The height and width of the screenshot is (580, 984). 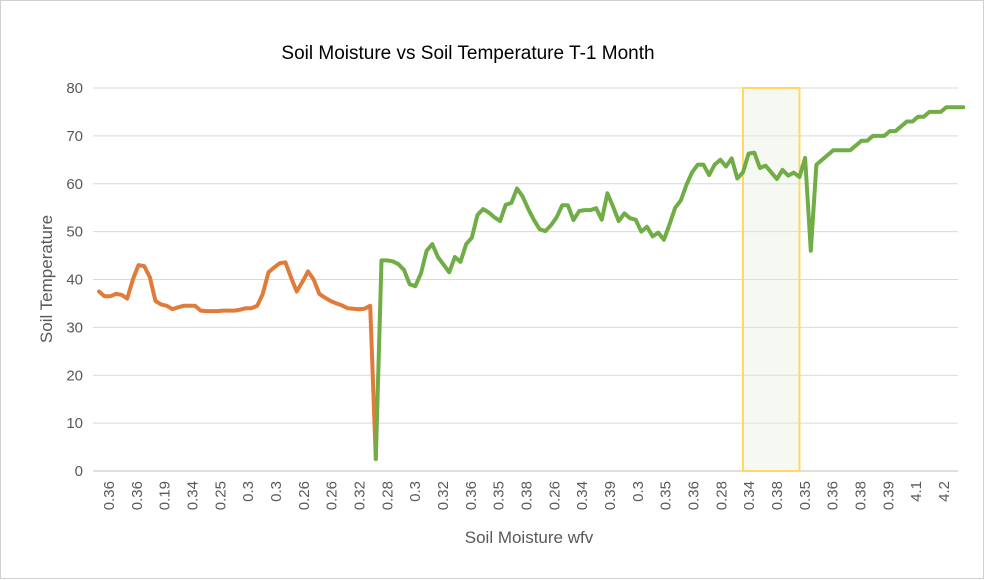 What do you see at coordinates (944, 491) in the screenshot?
I see `x-tick-label: 4.2` at bounding box center [944, 491].